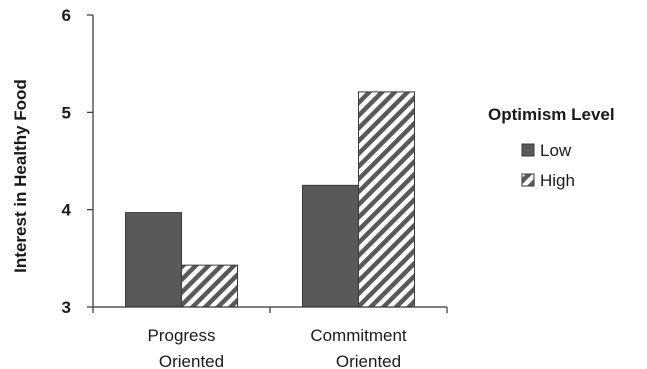 The width and height of the screenshot is (647, 369). I want to click on x-category-label: Commitment, so click(358, 335).